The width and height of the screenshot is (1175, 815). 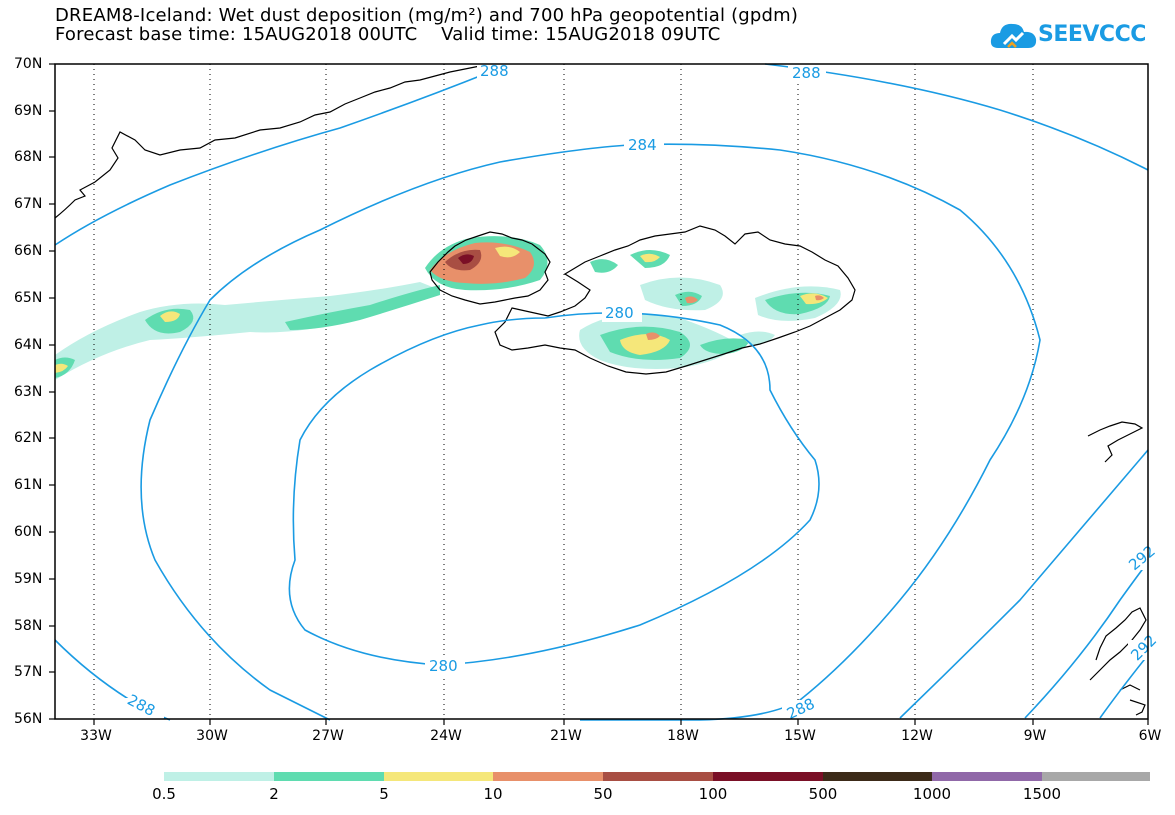 What do you see at coordinates (446, 736) in the screenshot?
I see `lon-label: 24W` at bounding box center [446, 736].